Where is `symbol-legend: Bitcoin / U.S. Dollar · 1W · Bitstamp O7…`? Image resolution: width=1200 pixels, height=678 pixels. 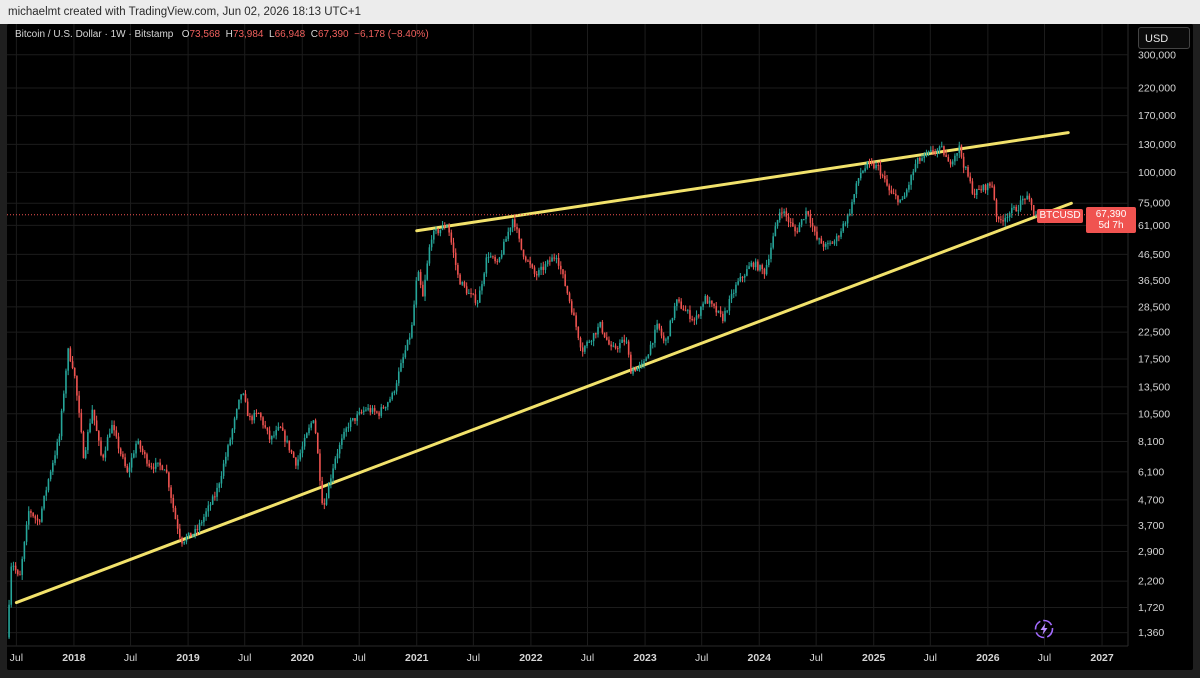 symbol-legend: Bitcoin / U.S. Dollar · 1W · Bitstamp O7… is located at coordinates (222, 34).